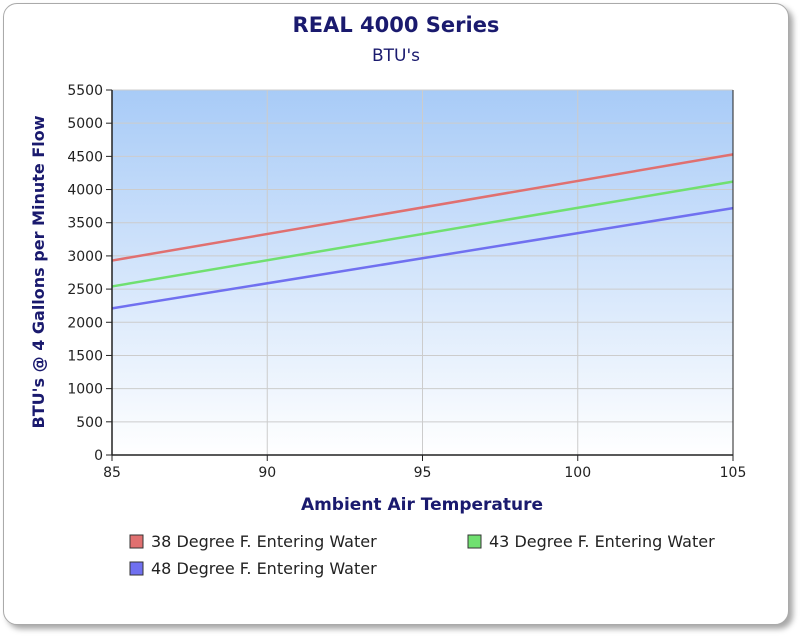  I want to click on y-axis-label: BTU's @ 4 Gallons per Minute Flow, so click(38, 271).